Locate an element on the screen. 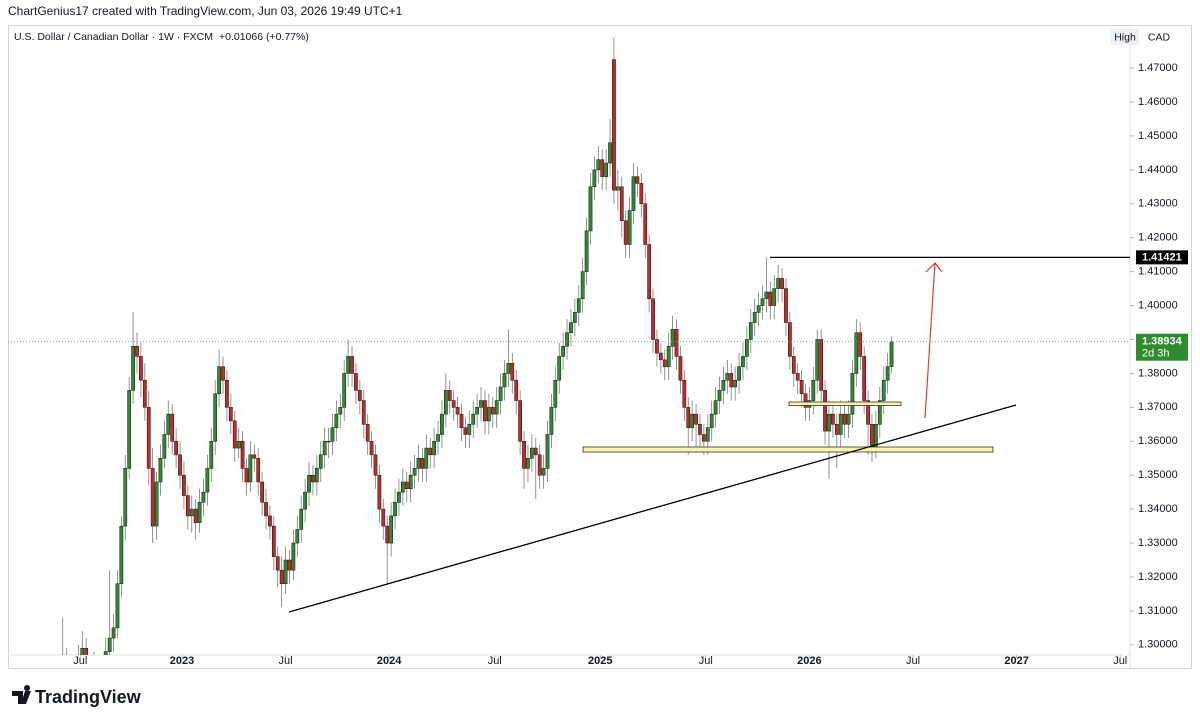 The width and height of the screenshot is (1200, 722). button: High is located at coordinates (1125, 37).